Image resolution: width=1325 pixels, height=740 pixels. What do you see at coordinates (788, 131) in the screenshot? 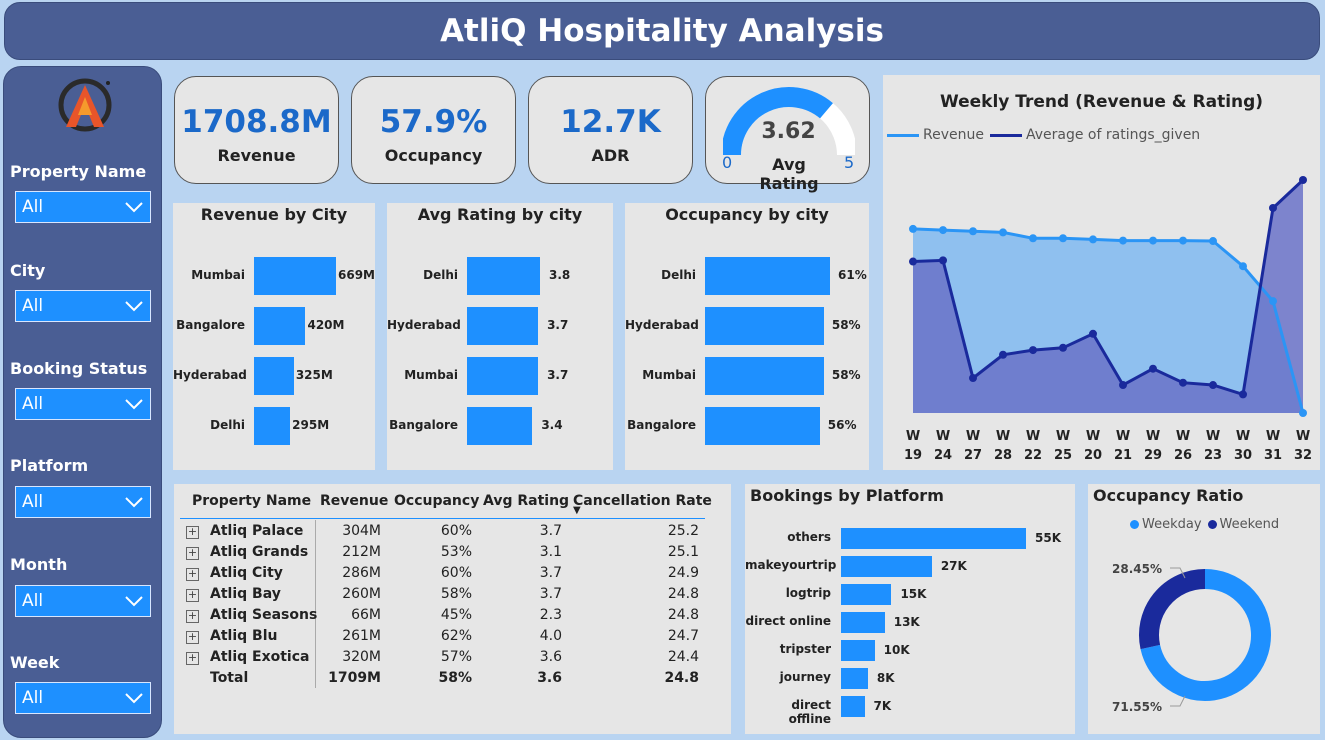
I see `rating-value: 3.62` at bounding box center [788, 131].